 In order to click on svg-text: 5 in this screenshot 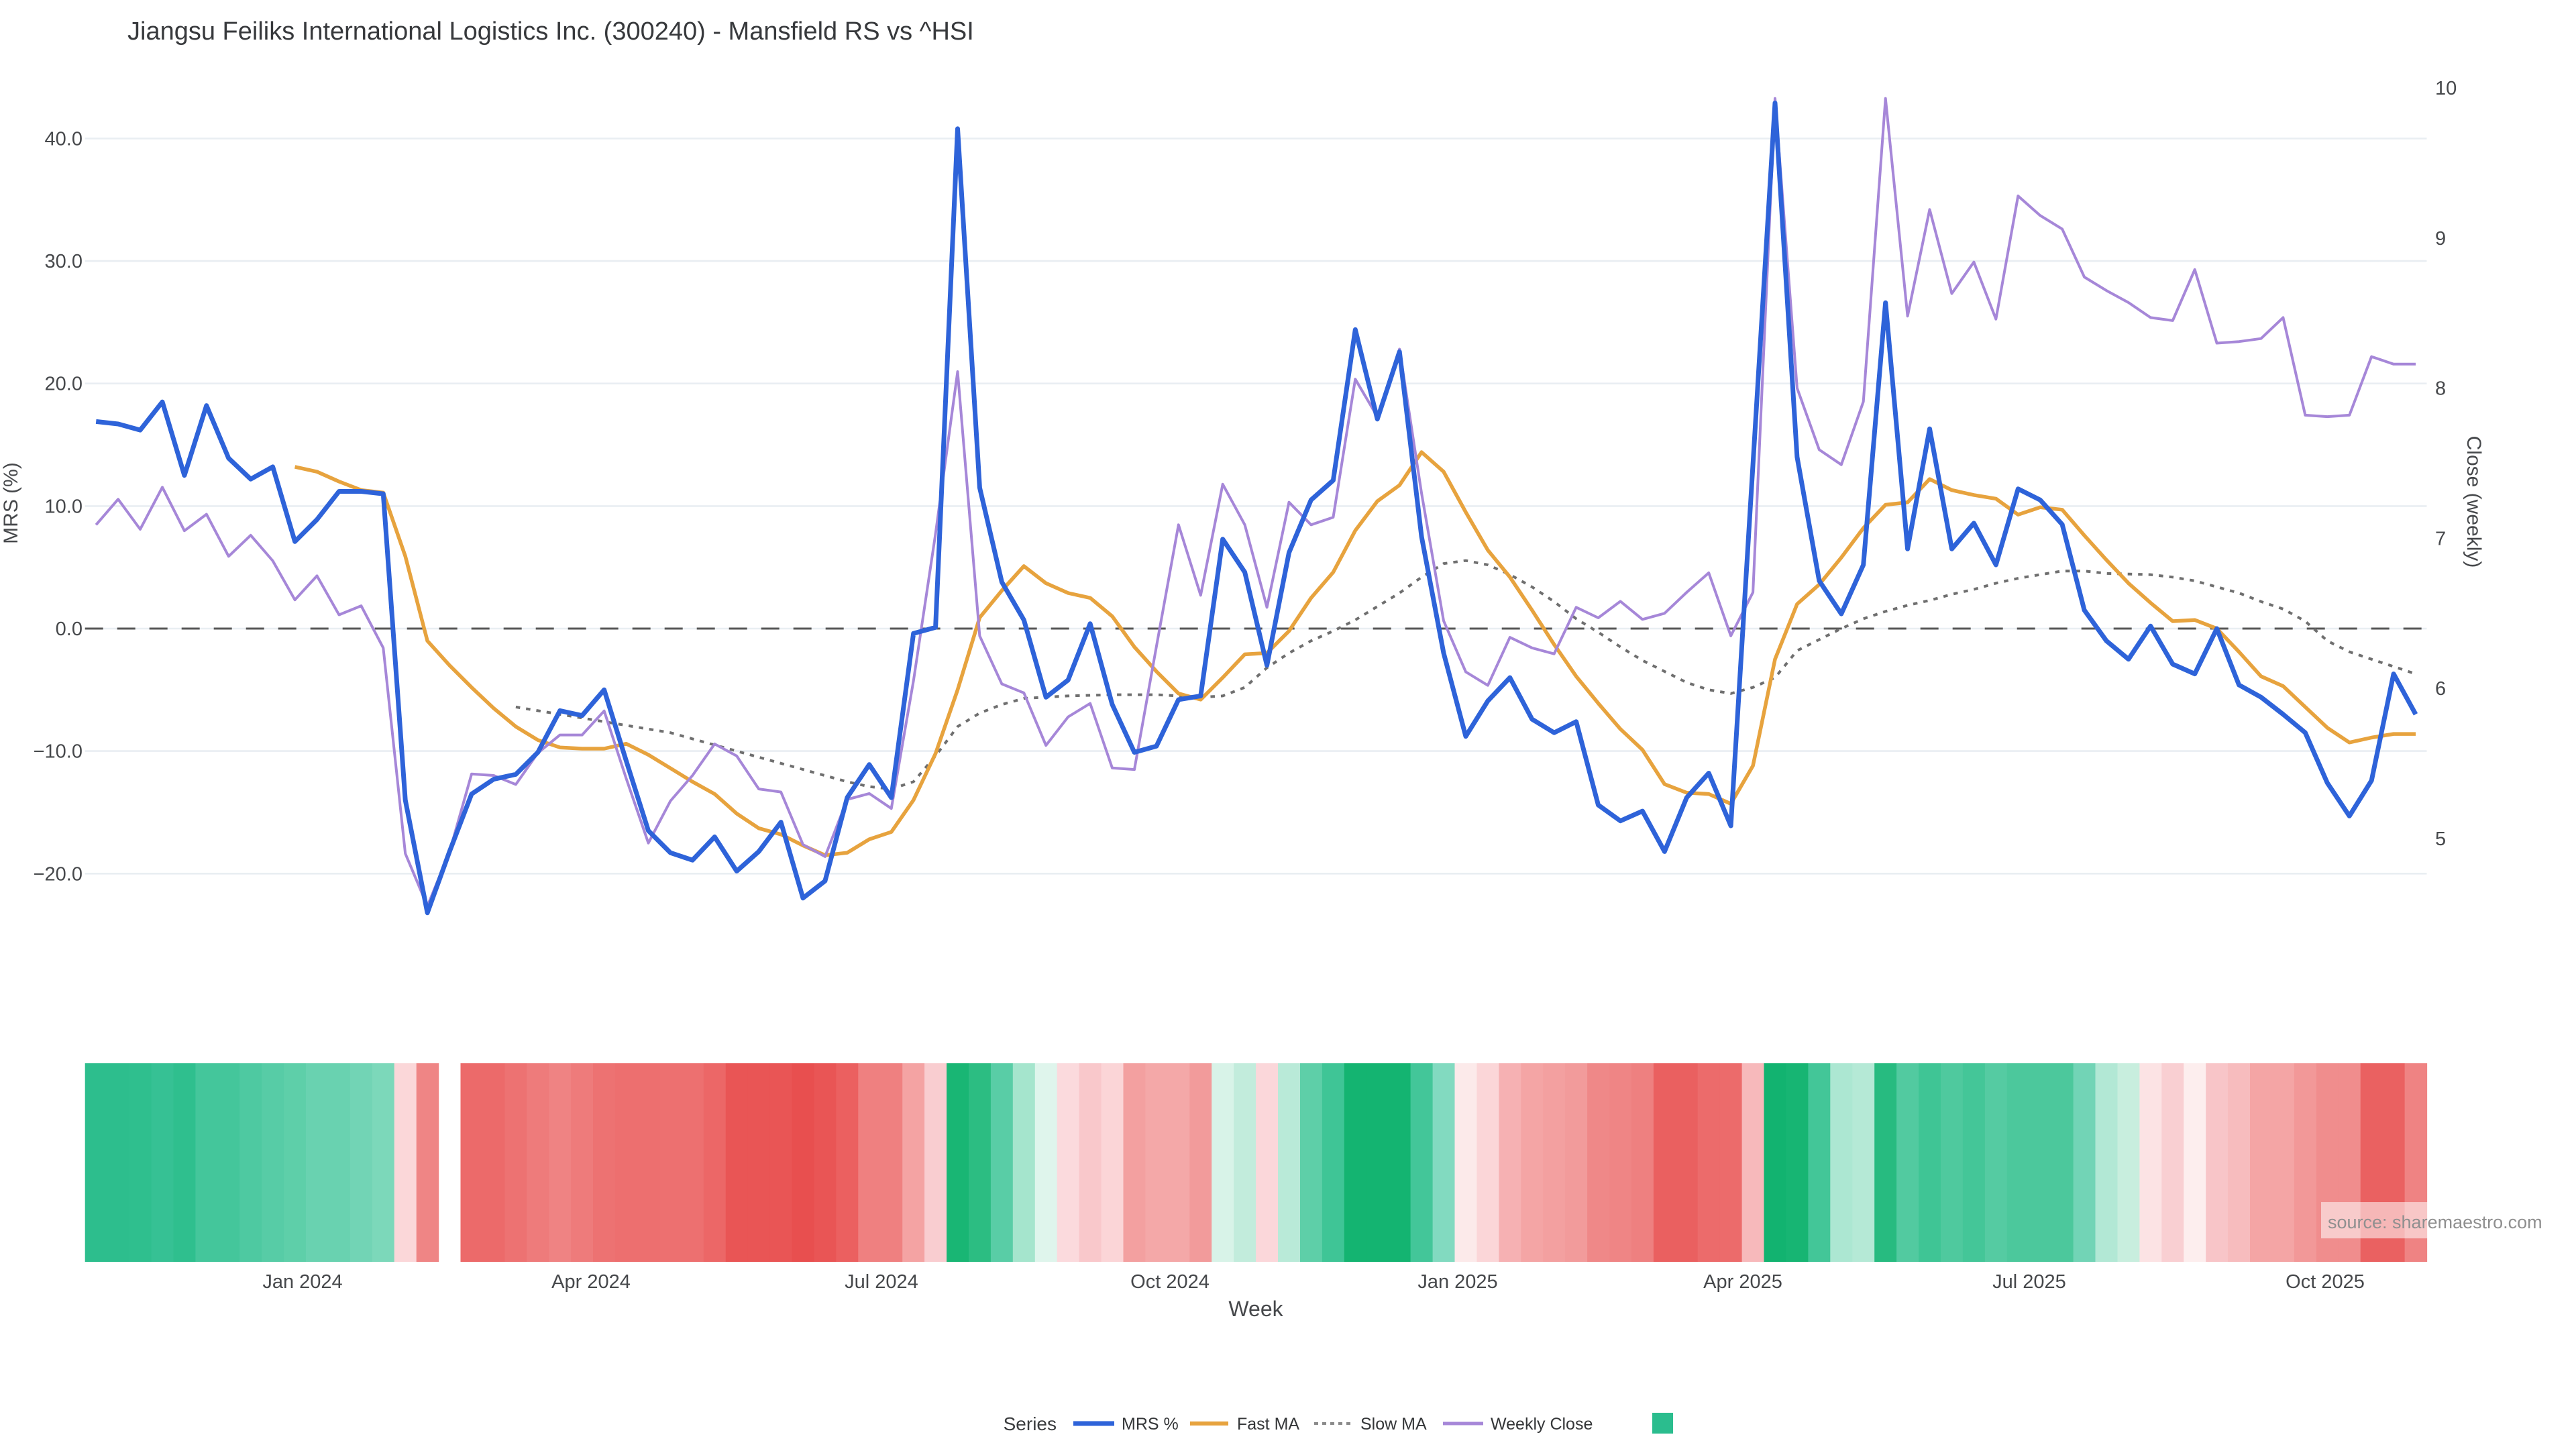, I will do `click(2440, 839)`.